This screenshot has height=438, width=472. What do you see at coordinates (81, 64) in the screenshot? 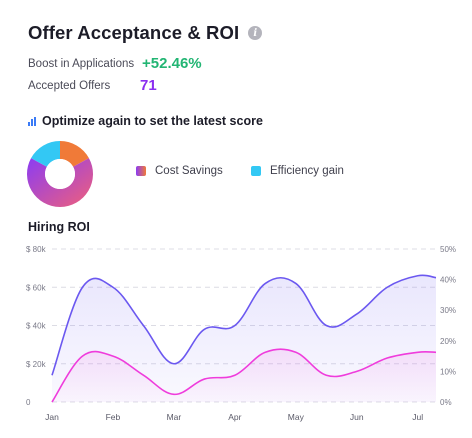
I see `boost-label: Boost in Applications` at bounding box center [81, 64].